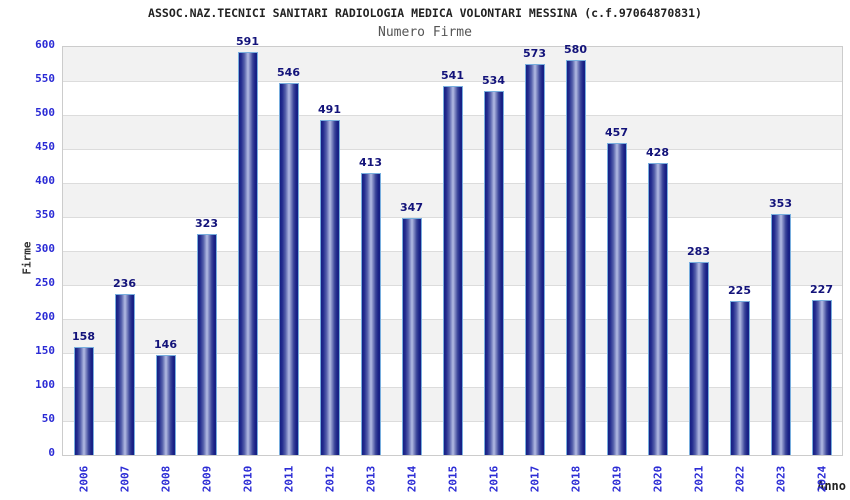 The height and width of the screenshot is (500, 850). What do you see at coordinates (45, 44) in the screenshot?
I see `y-tick-600: 600` at bounding box center [45, 44].